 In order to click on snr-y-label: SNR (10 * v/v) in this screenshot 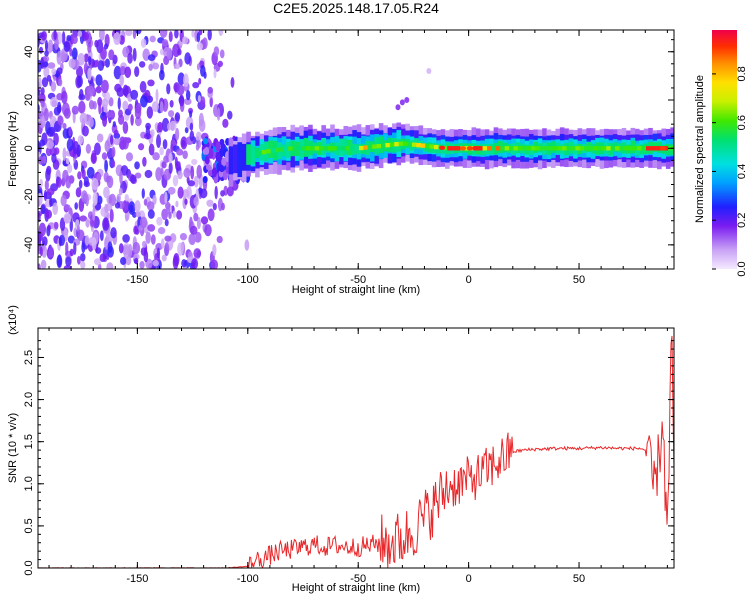, I will do `click(13, 448)`.